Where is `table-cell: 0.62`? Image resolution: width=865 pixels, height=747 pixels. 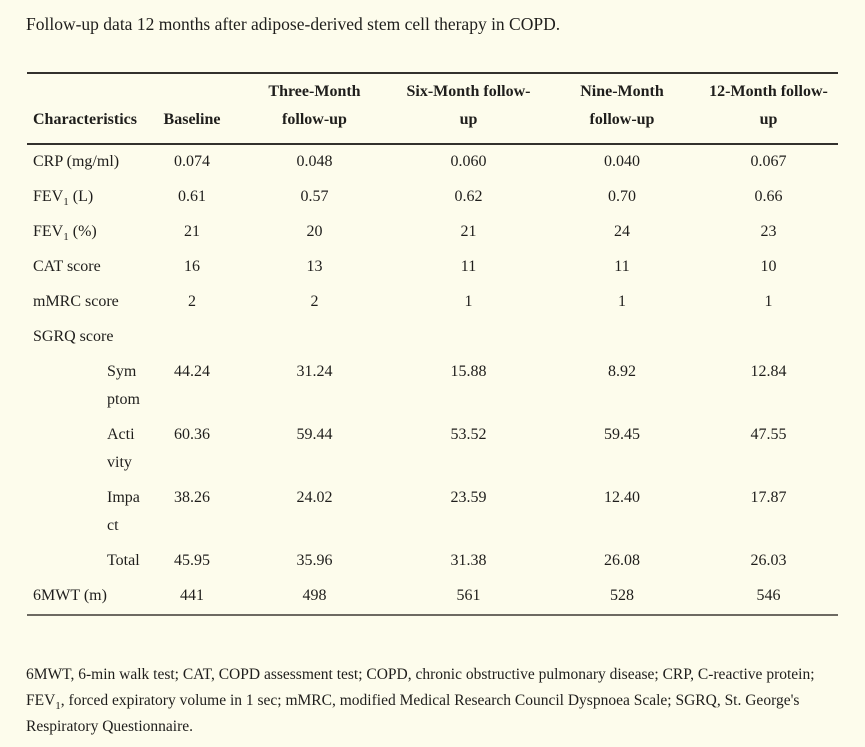 table-cell: 0.62 is located at coordinates (468, 196).